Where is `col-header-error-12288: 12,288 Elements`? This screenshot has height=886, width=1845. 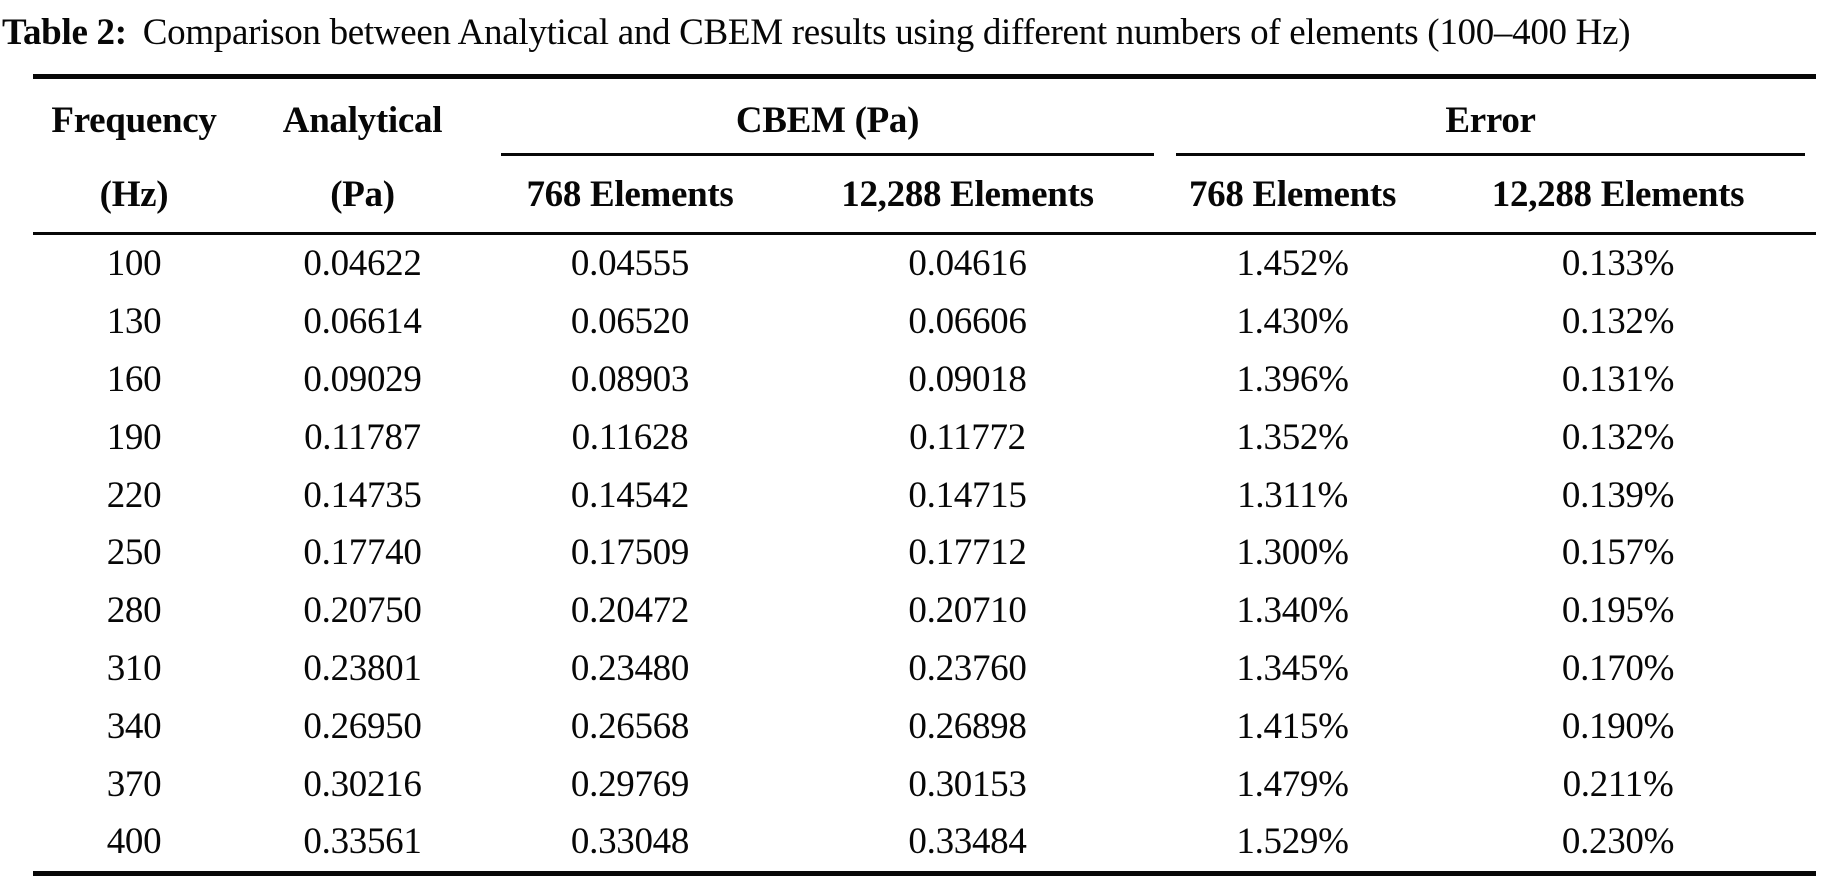
col-header-error-12288: 12,288 Elements is located at coordinates (1618, 195).